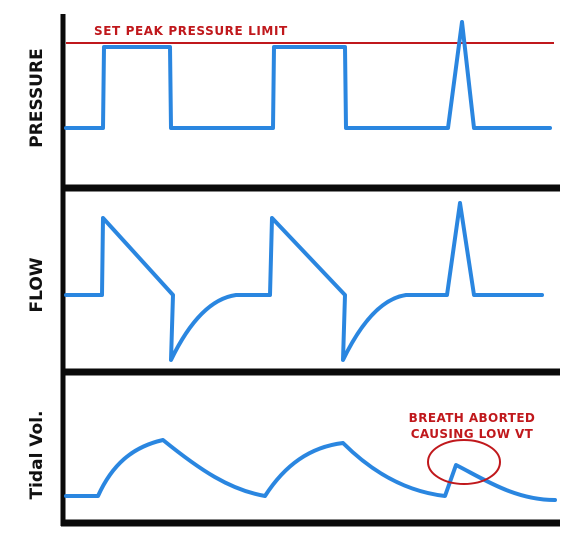 This screenshot has height=540, width=578. What do you see at coordinates (464, 462) in the screenshot?
I see `aborted-breath-circle` at bounding box center [464, 462].